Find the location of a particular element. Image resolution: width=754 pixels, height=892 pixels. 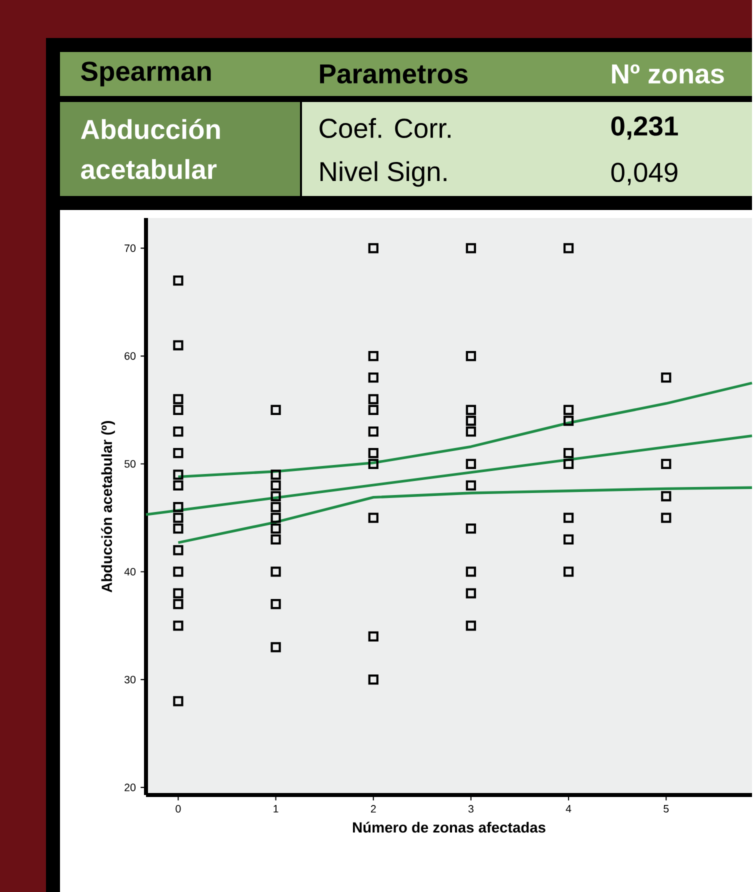

y-tick-label: 40 is located at coordinates (130, 572).